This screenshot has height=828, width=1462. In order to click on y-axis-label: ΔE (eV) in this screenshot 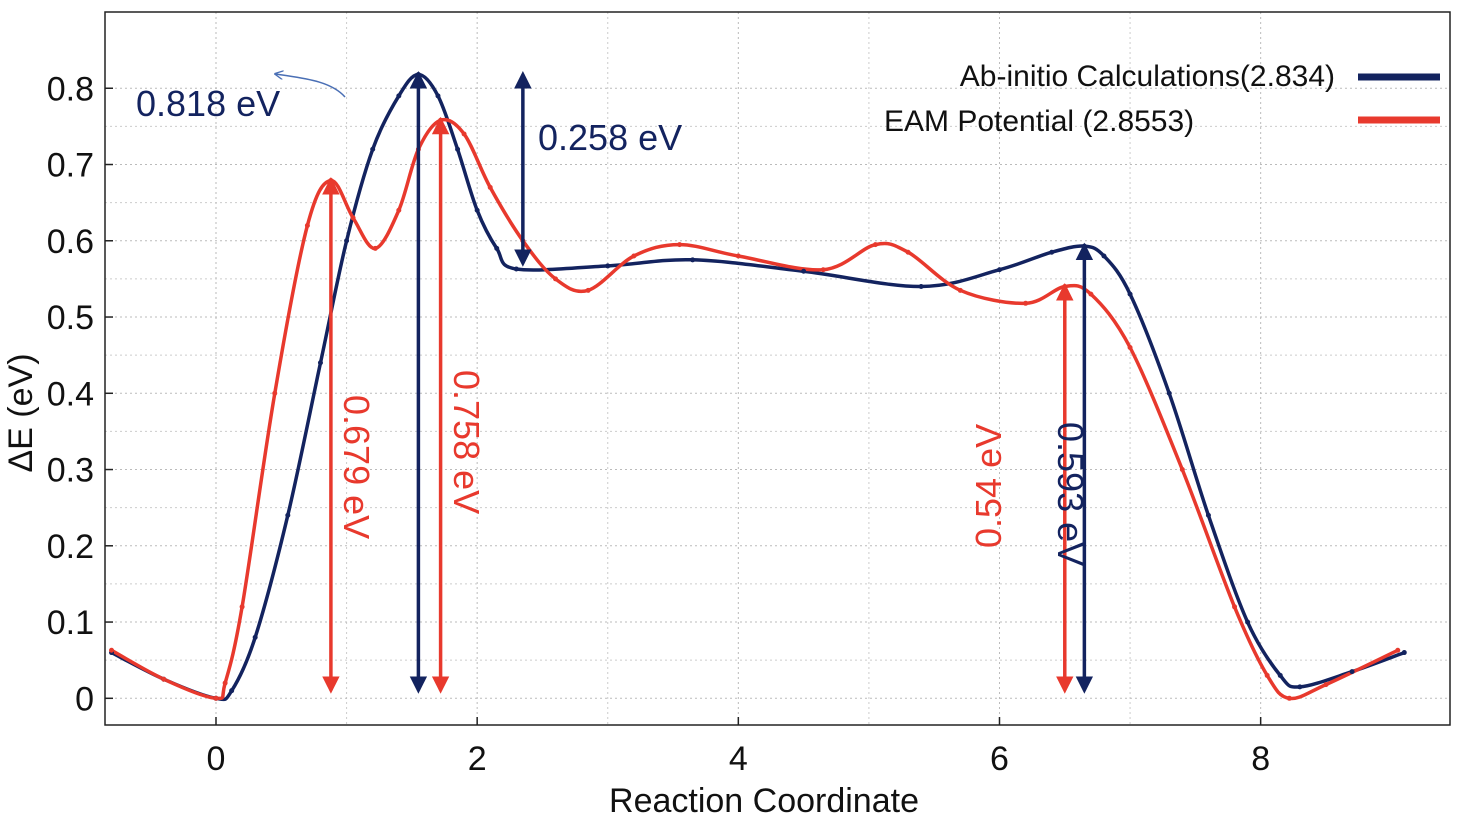, I will do `click(21, 412)`.